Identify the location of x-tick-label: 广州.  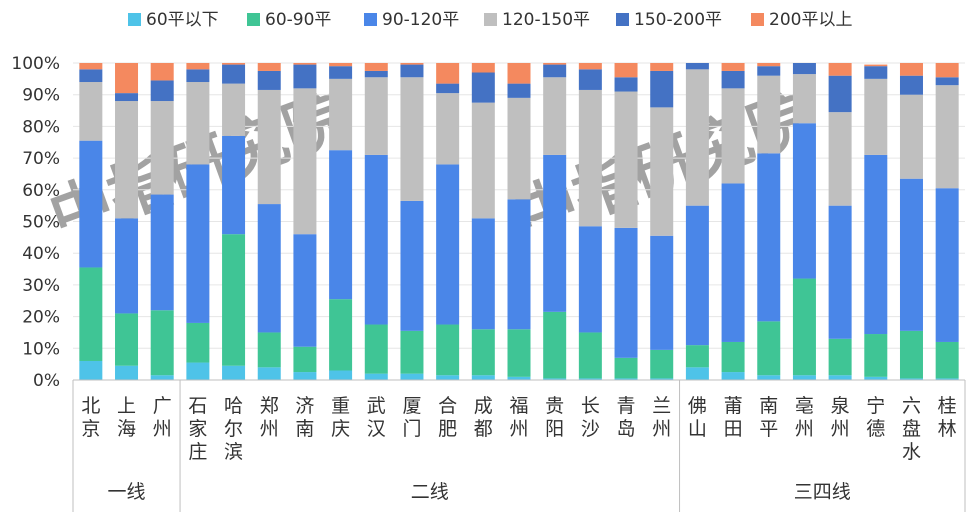
(162, 417).